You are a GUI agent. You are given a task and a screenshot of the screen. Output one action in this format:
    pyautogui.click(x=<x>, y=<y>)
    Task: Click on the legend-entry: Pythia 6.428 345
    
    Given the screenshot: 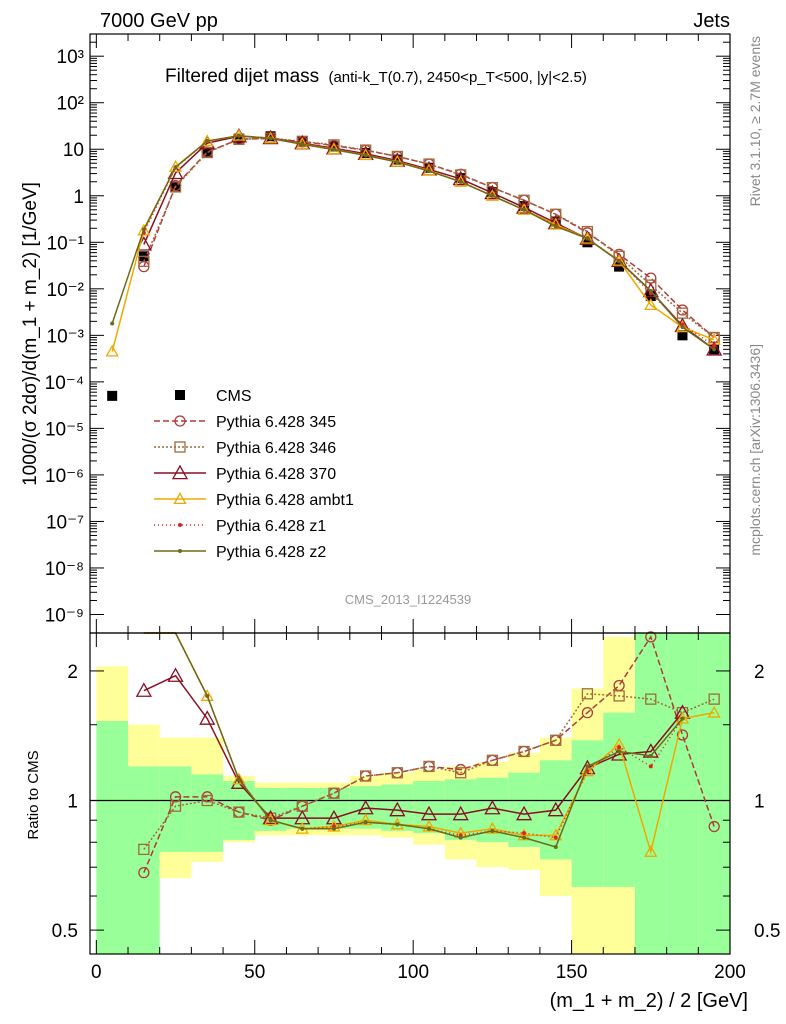 What is the action you would take?
    pyautogui.click(x=245, y=422)
    